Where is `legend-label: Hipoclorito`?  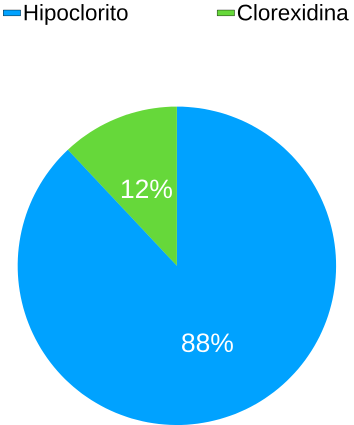 legend-label: Hipoclorito is located at coordinates (76, 14).